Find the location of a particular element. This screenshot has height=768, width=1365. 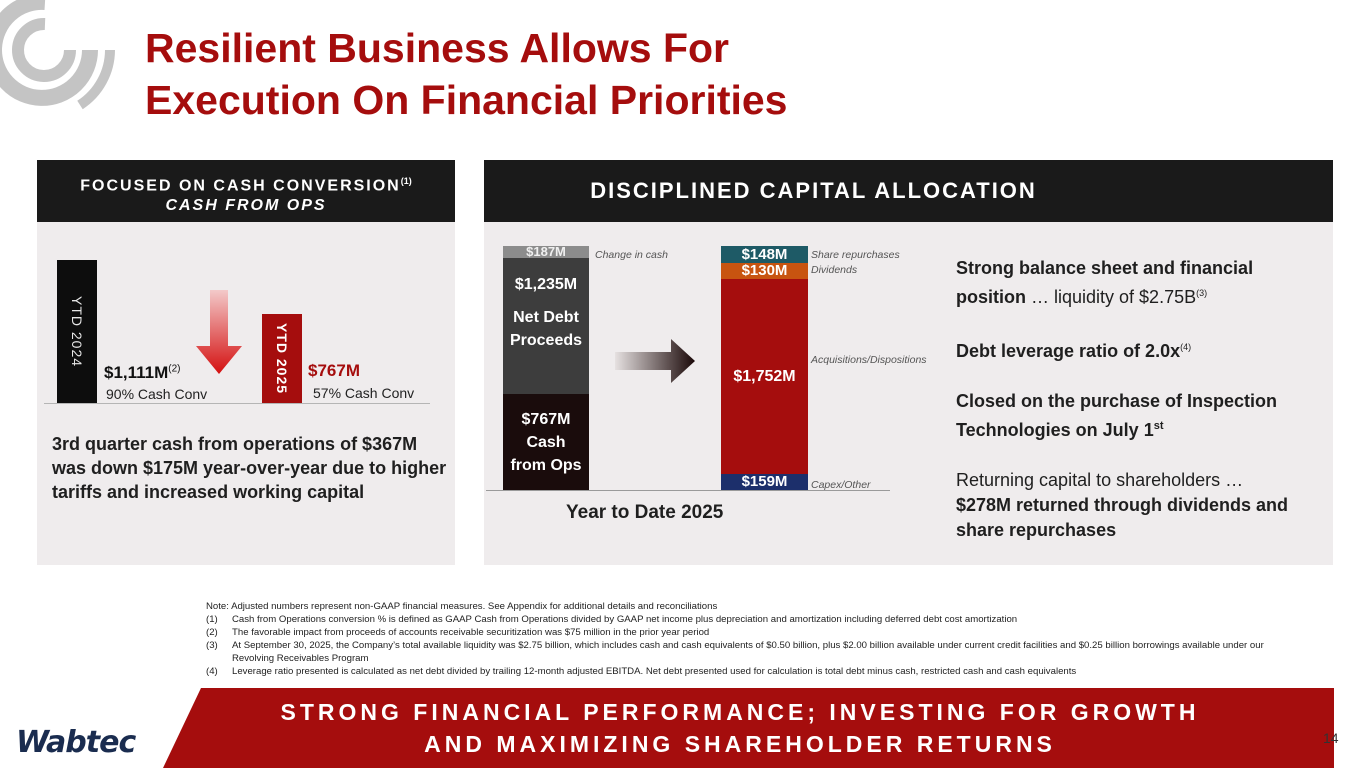

bar-ytd-2024 is located at coordinates (77, 331).